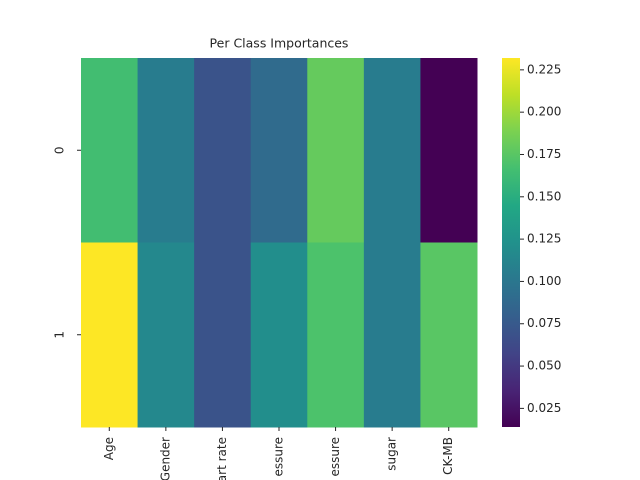  Describe the element at coordinates (448, 456) in the screenshot. I see `x-tick-label: CK-MB` at that location.